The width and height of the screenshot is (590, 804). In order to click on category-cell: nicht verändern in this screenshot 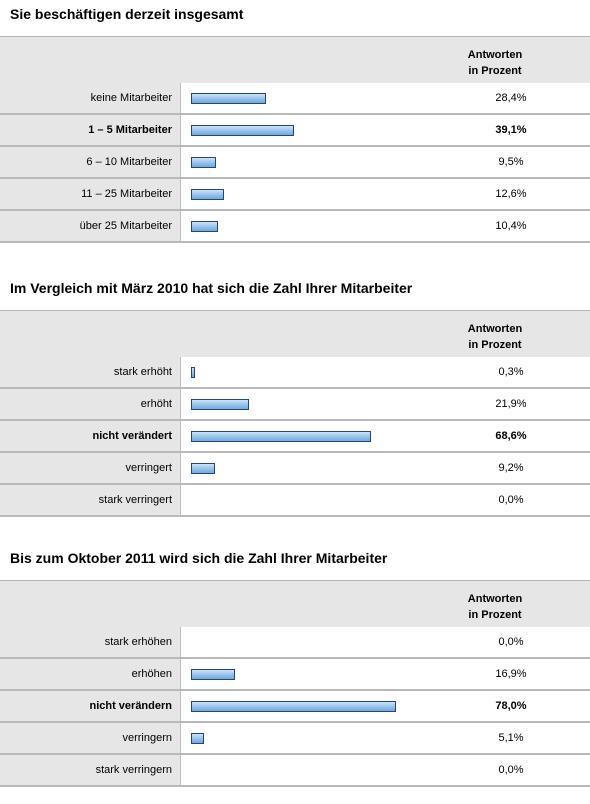, I will do `click(90, 707)`.